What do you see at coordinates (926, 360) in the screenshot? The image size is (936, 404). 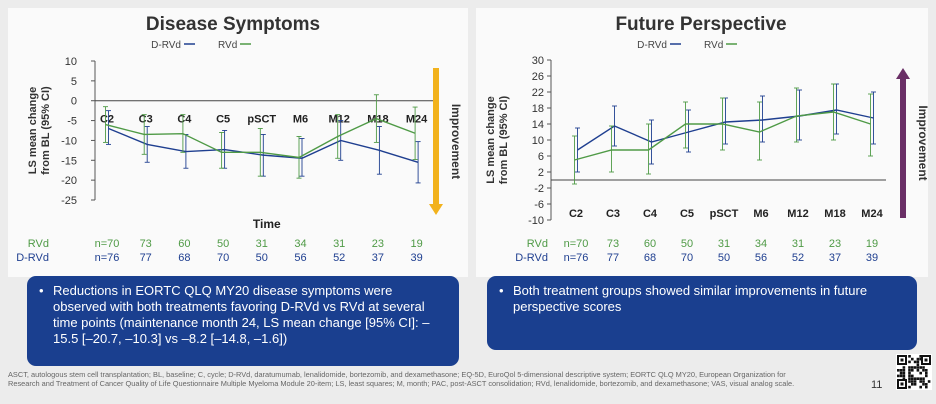 I see `qr-finder-dot` at bounding box center [926, 360].